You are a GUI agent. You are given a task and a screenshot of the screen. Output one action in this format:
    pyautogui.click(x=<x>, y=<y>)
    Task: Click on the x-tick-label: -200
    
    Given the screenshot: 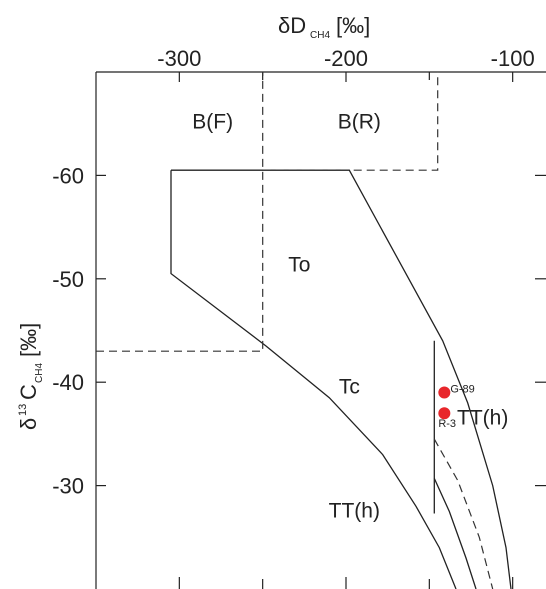 What is the action you would take?
    pyautogui.click(x=346, y=58)
    